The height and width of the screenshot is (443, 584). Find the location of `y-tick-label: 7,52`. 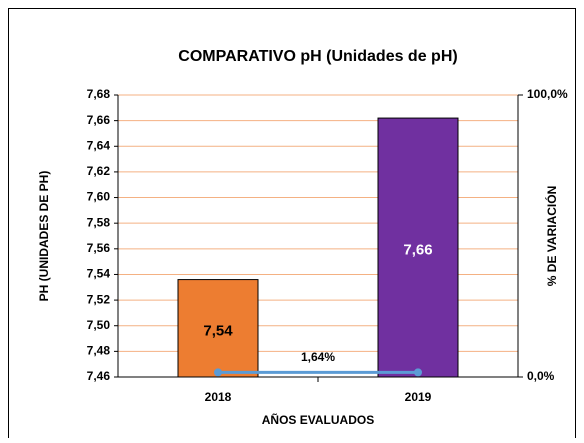

y-tick-label: 7,52 is located at coordinates (99, 299).